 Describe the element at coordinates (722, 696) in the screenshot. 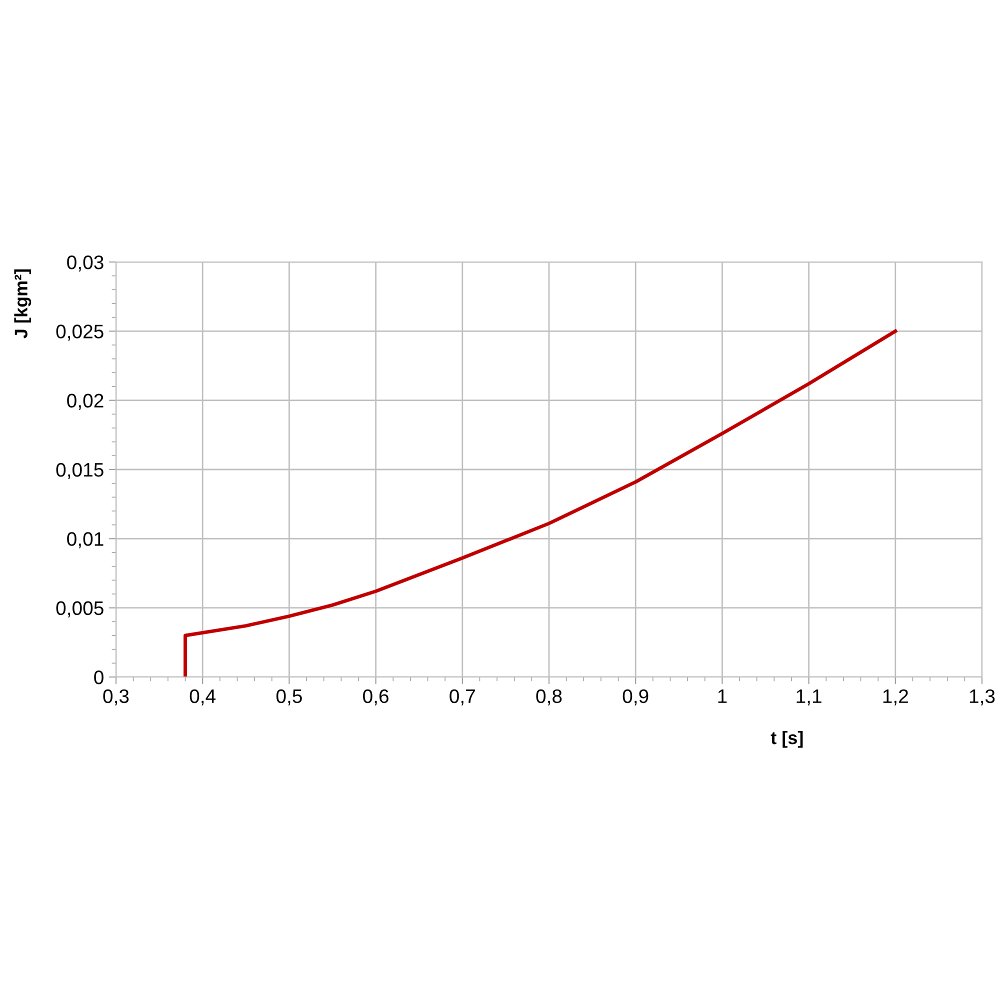

I see `x-tick-label: 1` at that location.